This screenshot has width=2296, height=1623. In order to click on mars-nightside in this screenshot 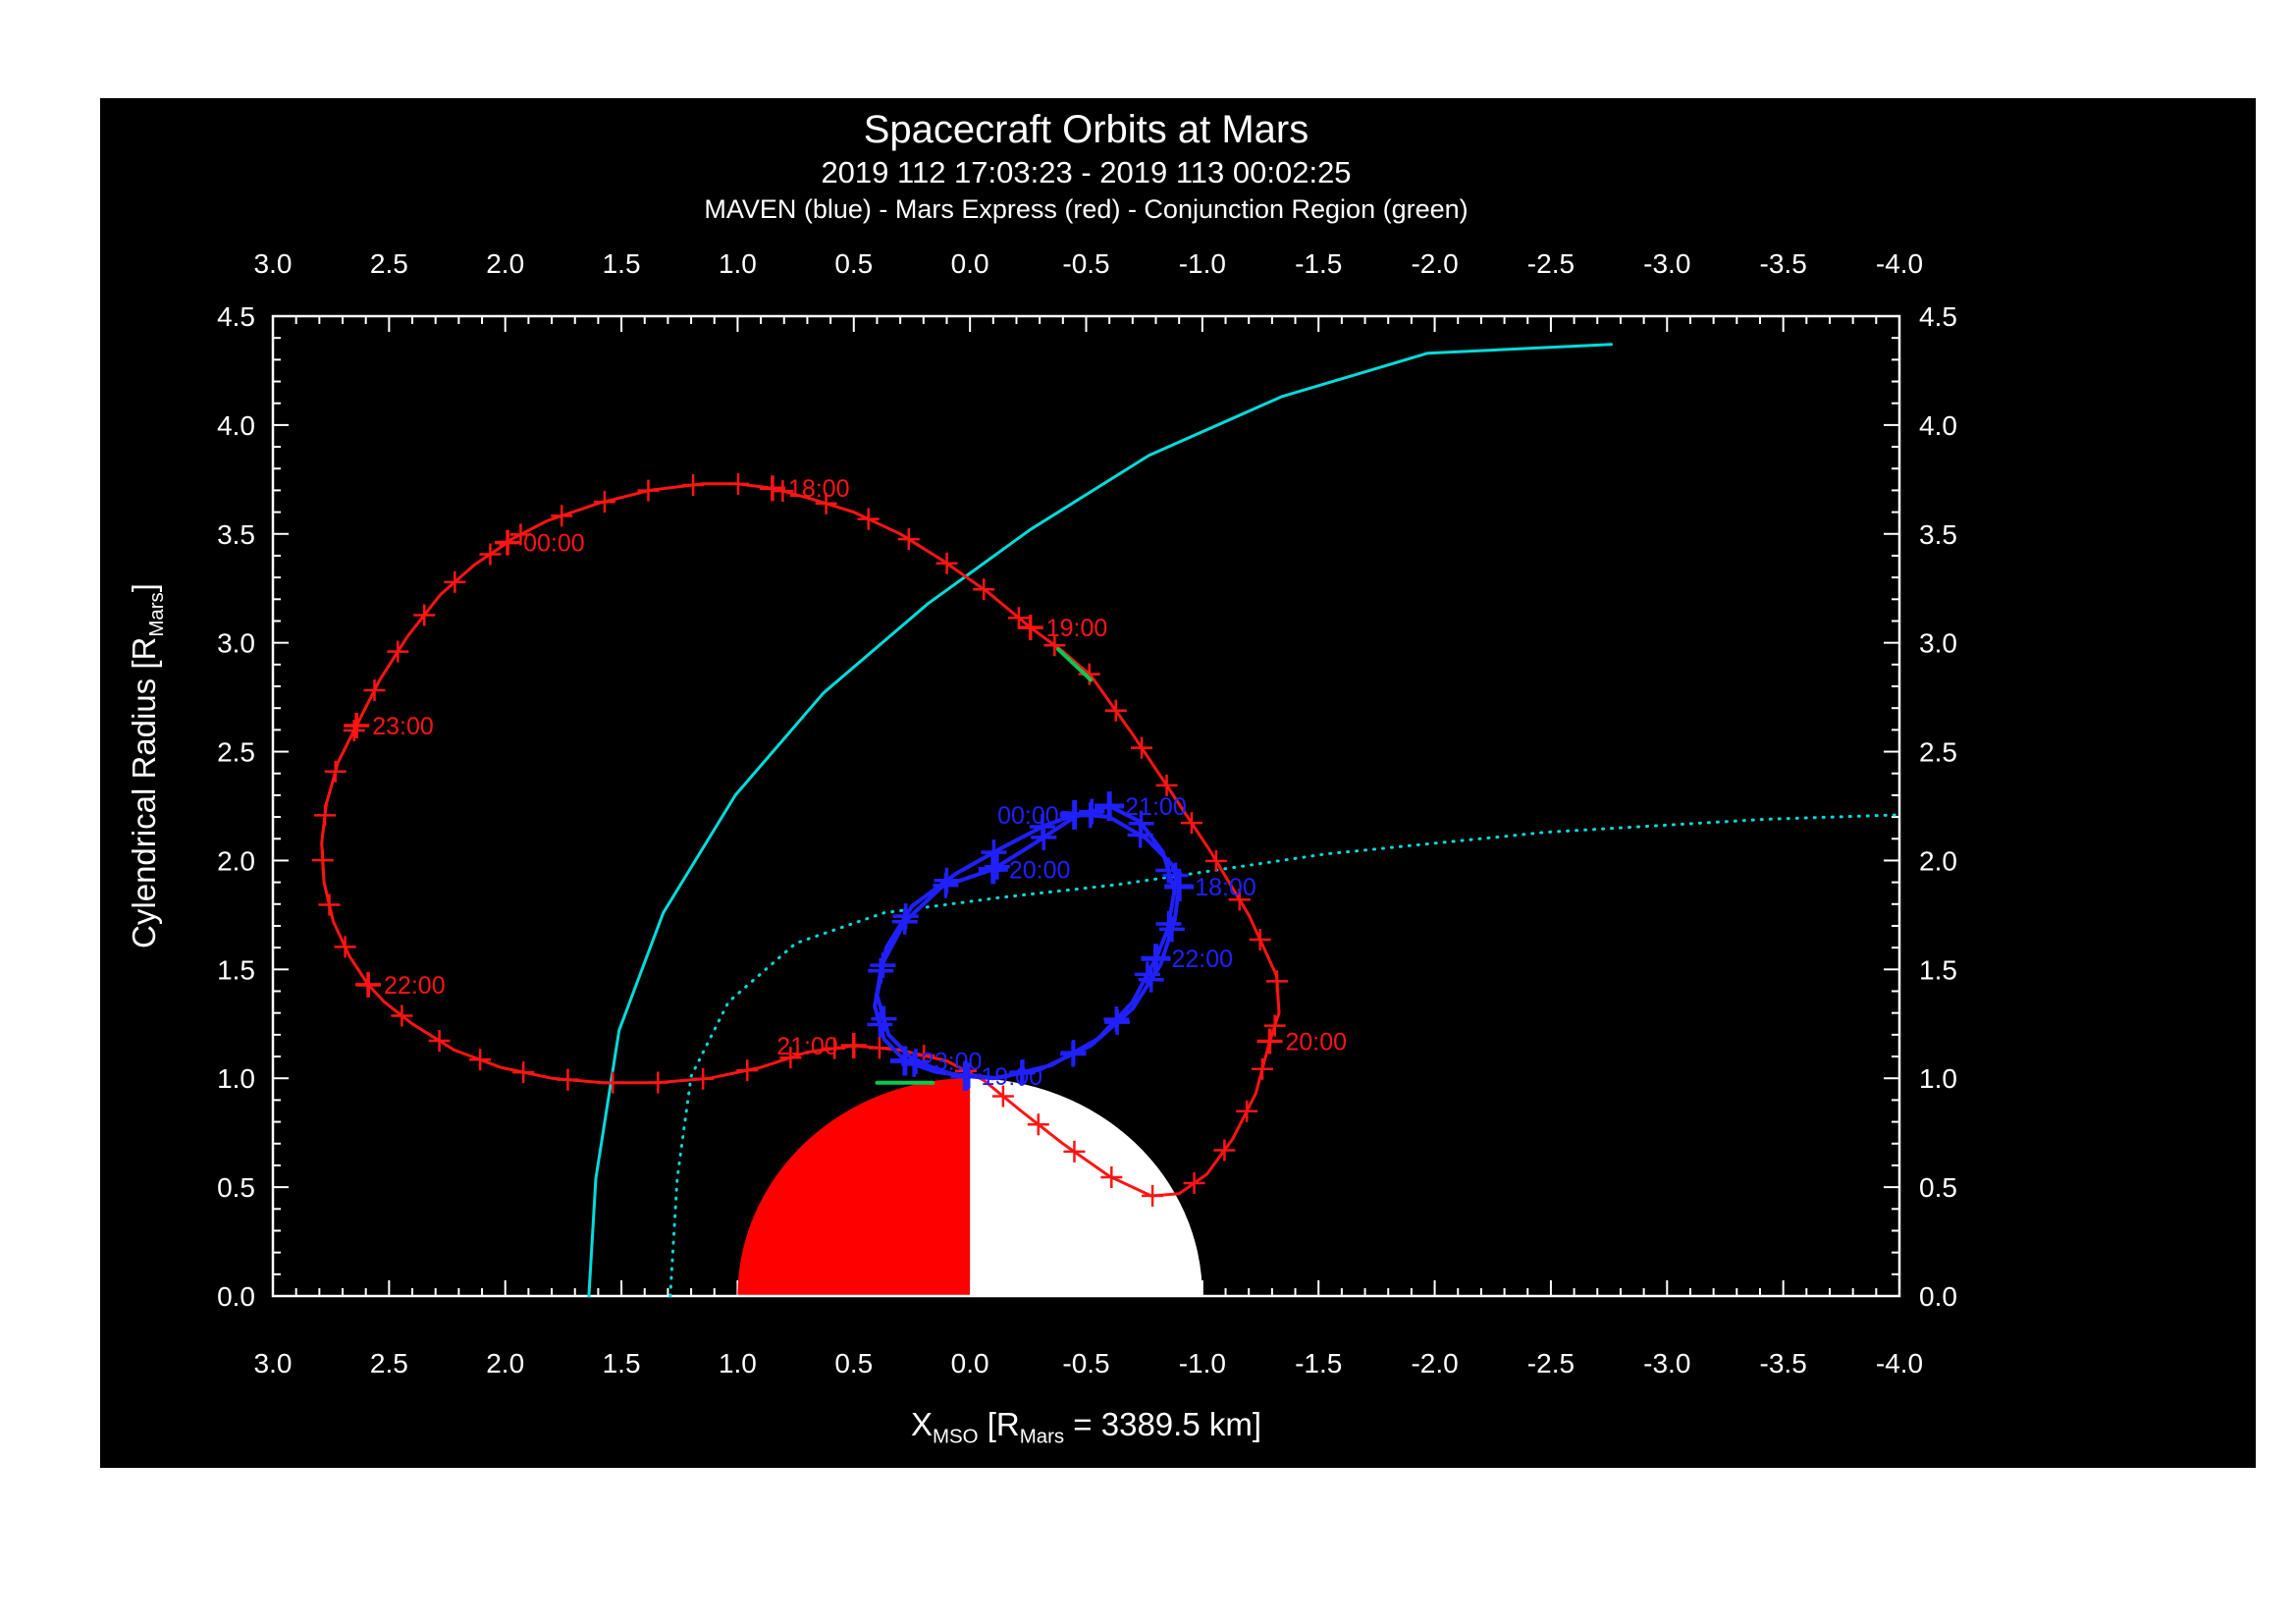, I will do `click(1086, 1187)`.